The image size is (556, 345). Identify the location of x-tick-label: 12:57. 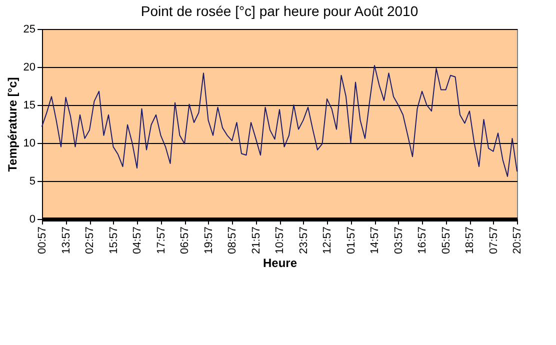
(328, 240).